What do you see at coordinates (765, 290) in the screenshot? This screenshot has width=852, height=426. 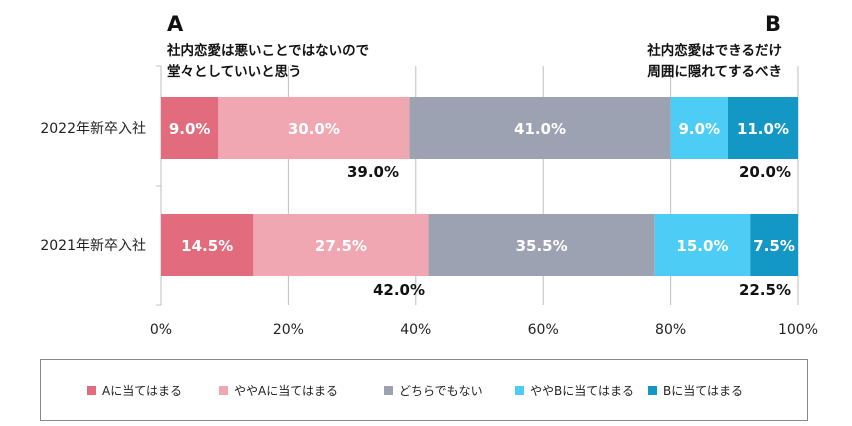 I see `total-b-label: 22.5%` at bounding box center [765, 290].